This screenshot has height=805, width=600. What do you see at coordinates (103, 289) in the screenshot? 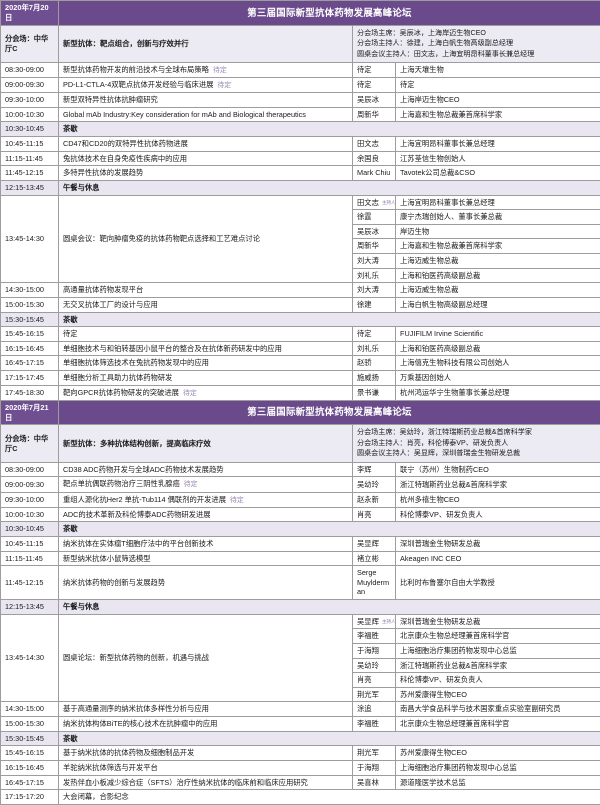
I see `talk-topic-text: 高通量抗体药物发现平台` at bounding box center [103, 289].